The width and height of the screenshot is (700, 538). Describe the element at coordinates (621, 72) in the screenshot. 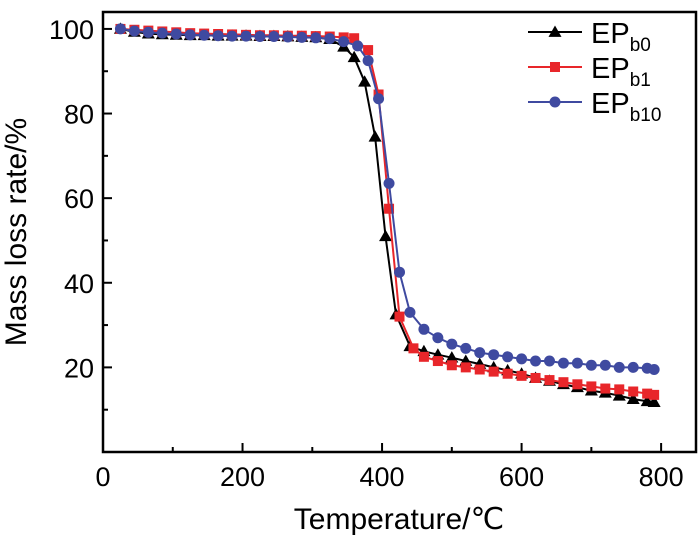

I see `legend-label: EPb1` at that location.